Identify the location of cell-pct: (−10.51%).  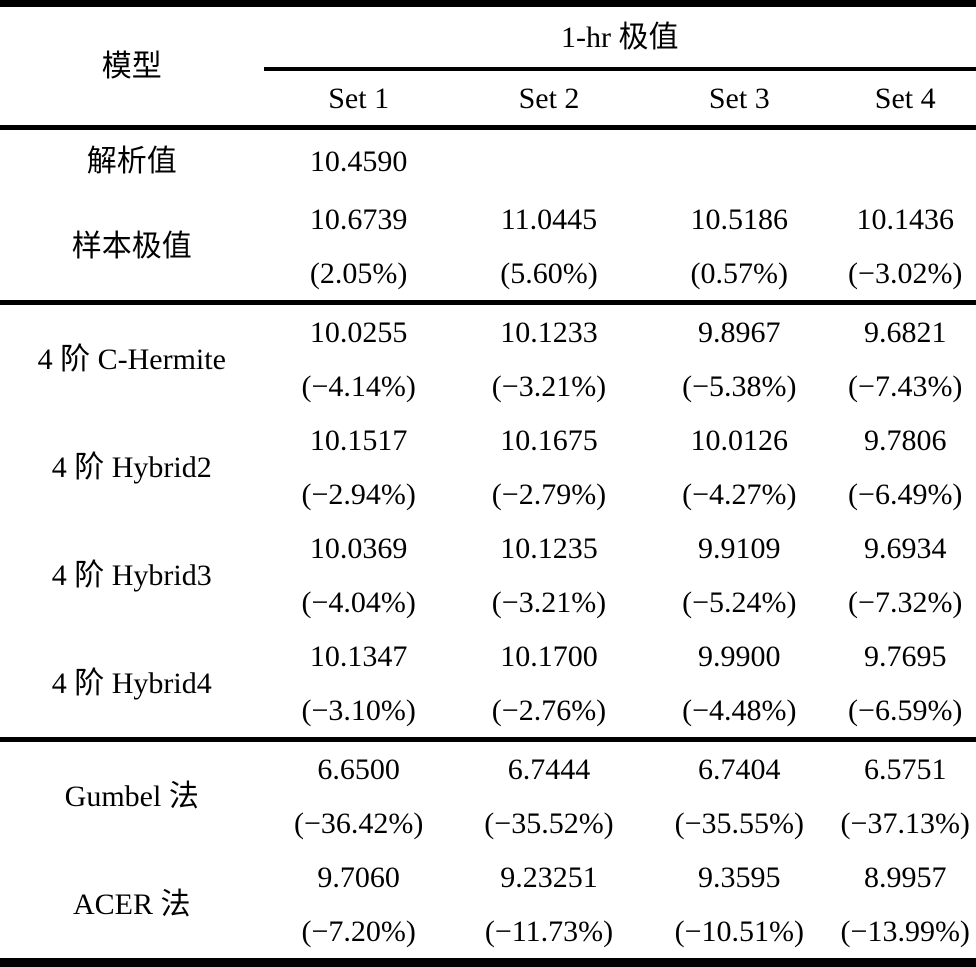
(739, 931).